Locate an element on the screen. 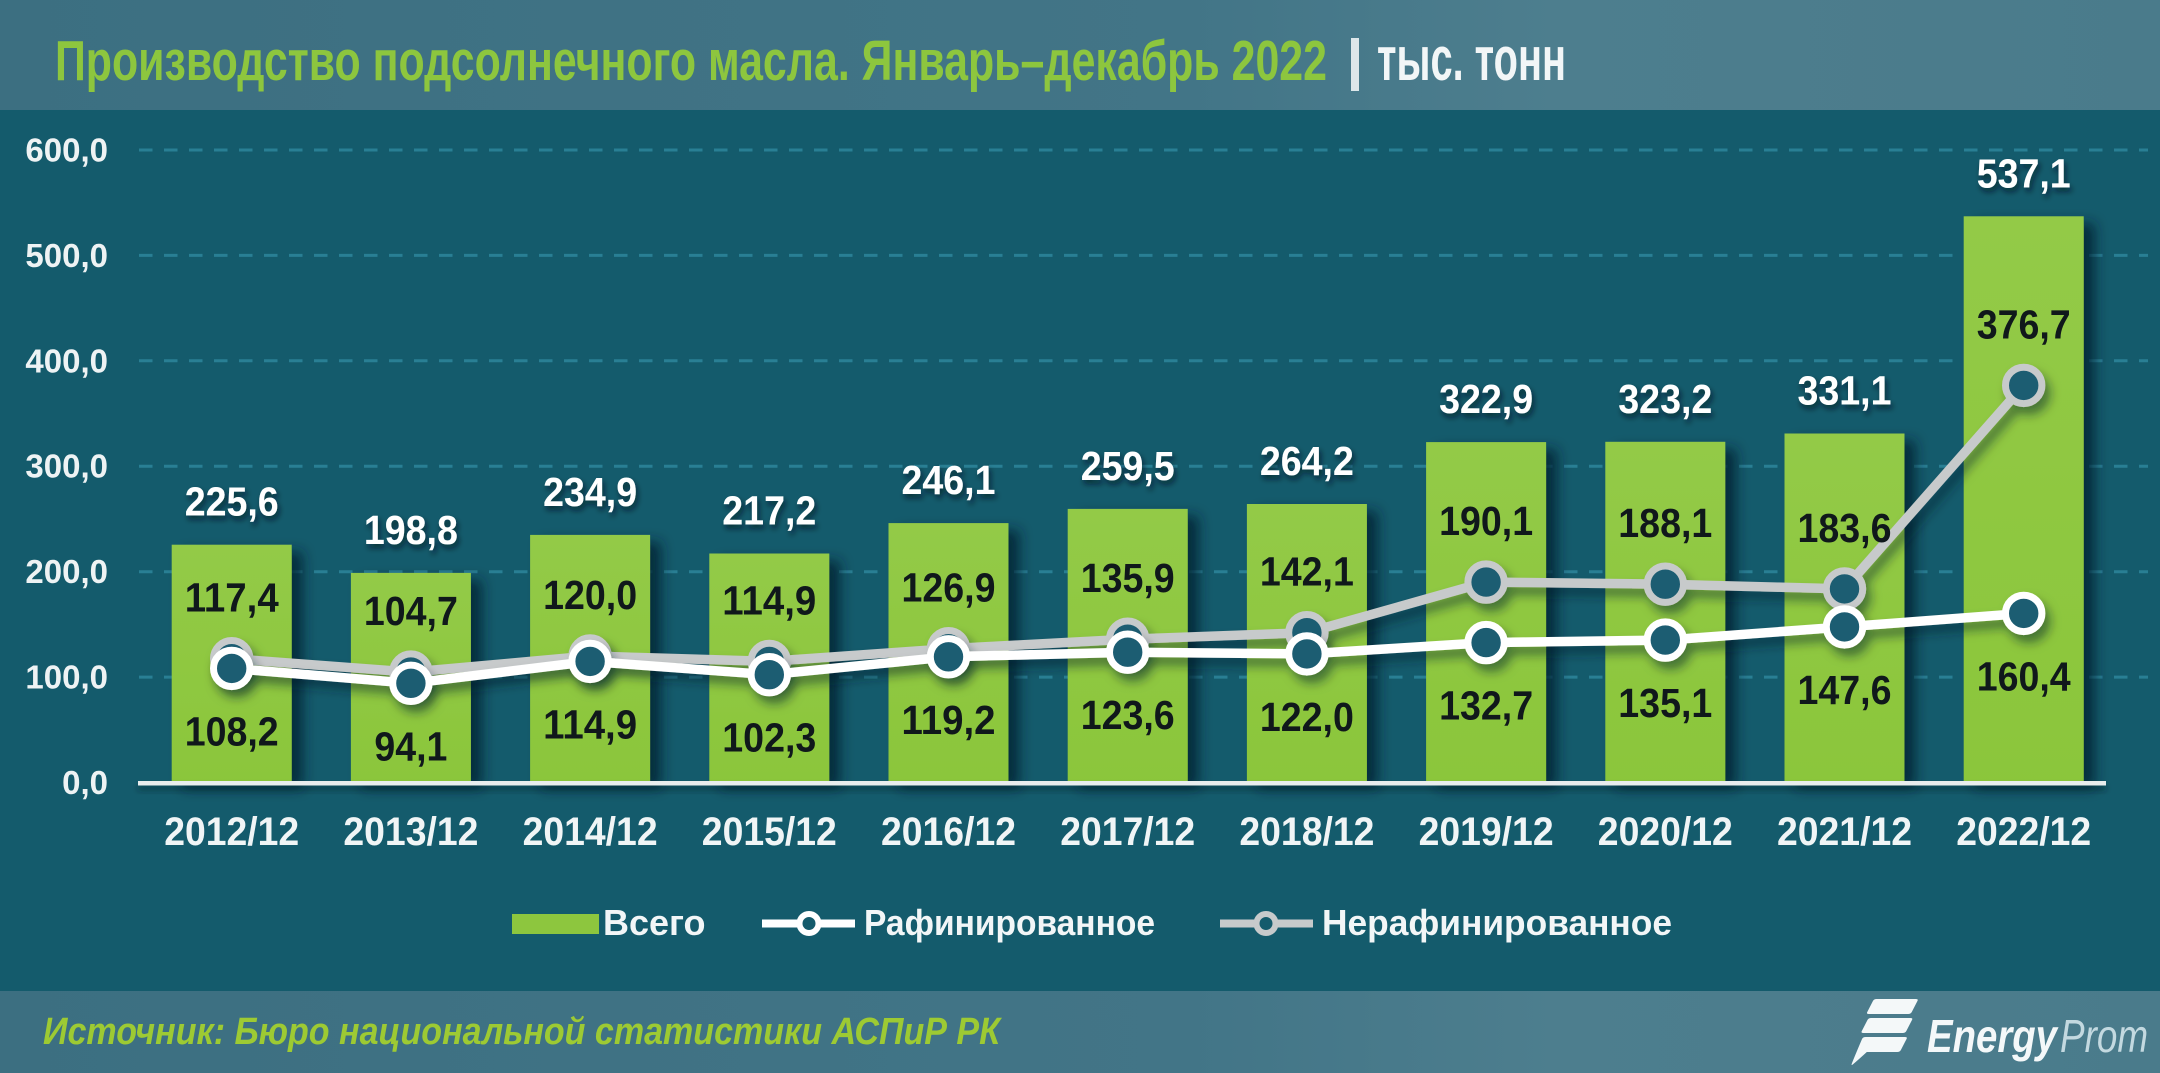 The width and height of the screenshot is (2160, 1073). svg-text: 2013/12 is located at coordinates (410, 832).